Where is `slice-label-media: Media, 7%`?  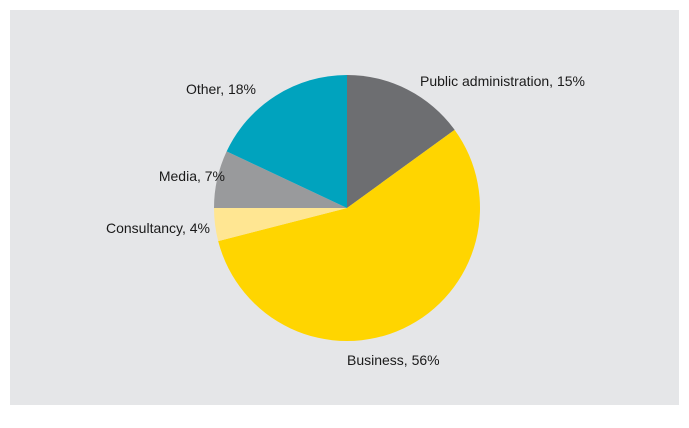 slice-label-media: Media, 7% is located at coordinates (192, 176).